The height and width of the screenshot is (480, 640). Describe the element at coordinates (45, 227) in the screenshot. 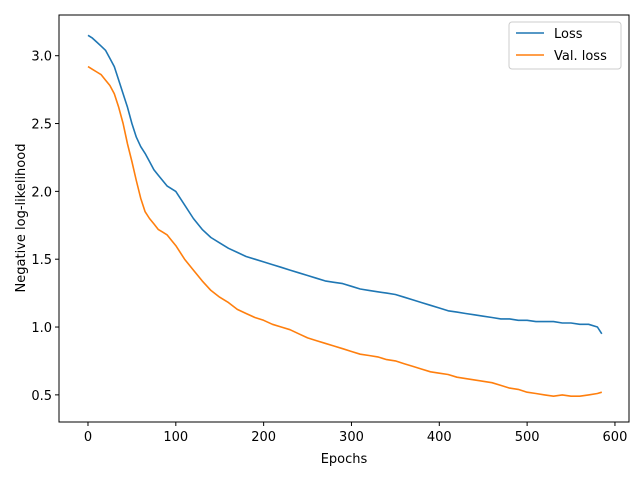

I see `y-axis-ticks: 0.5 1.0 1.5 2.0 2.5 3.0` at that location.